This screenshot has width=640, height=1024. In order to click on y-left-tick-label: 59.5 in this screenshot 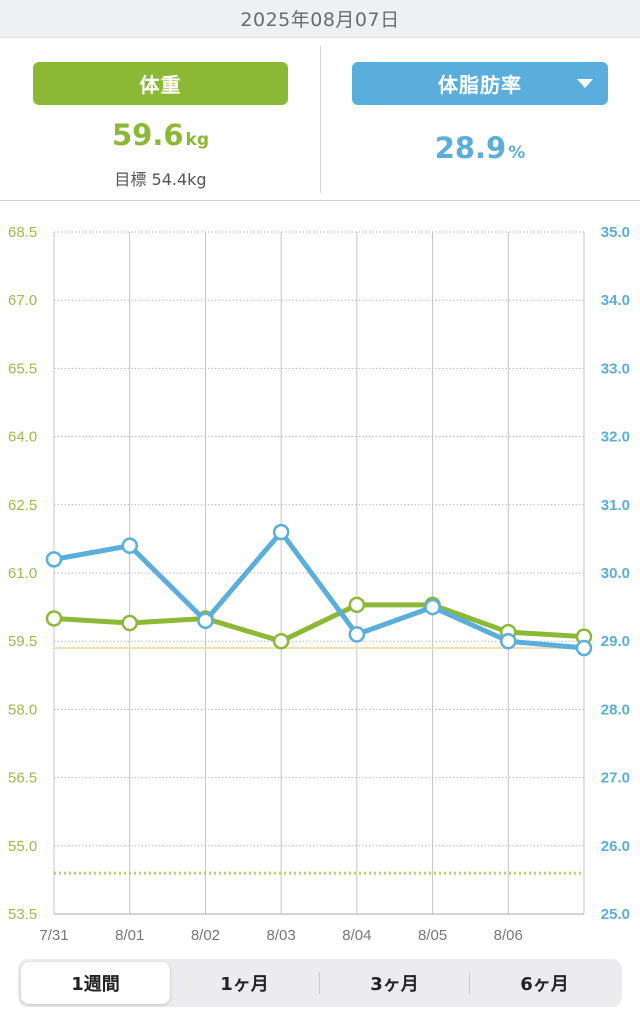, I will do `click(22, 641)`.